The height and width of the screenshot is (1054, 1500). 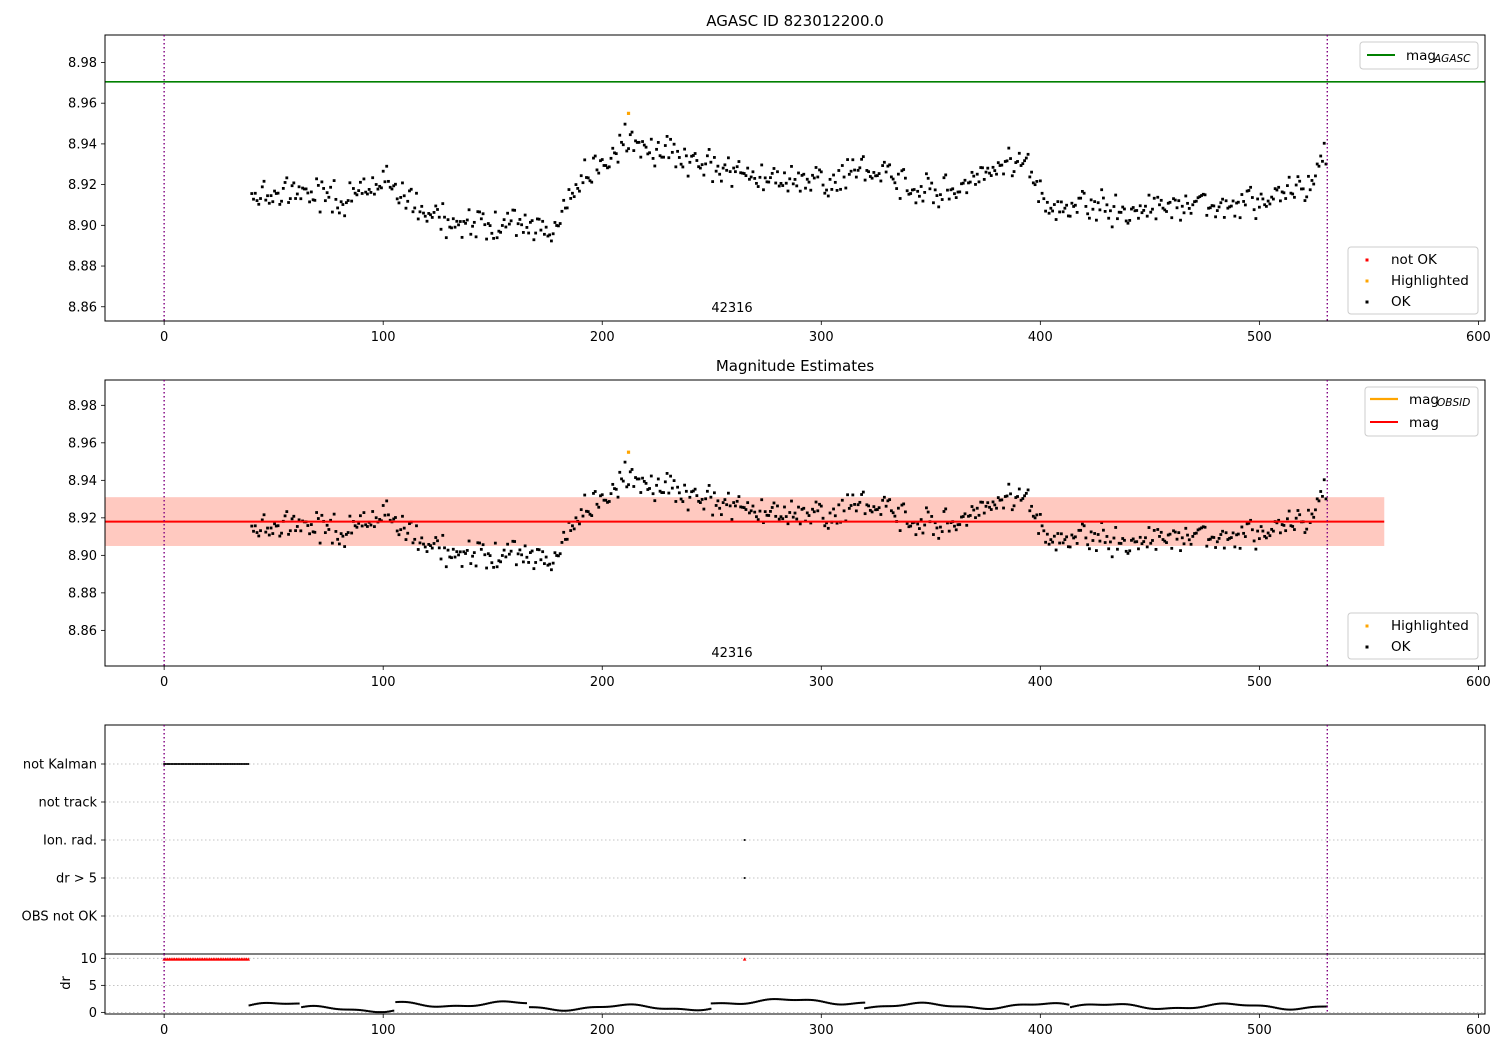 I want to click on axes-frame, so click(x=795, y=984).